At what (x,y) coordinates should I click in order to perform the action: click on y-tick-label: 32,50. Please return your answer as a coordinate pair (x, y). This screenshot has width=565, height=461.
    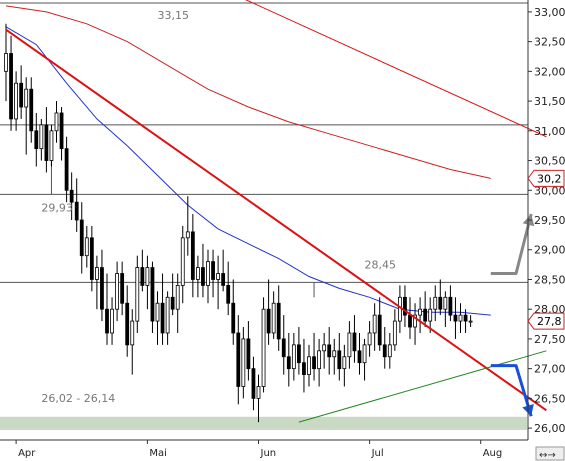
    Looking at the image, I should click on (549, 42).